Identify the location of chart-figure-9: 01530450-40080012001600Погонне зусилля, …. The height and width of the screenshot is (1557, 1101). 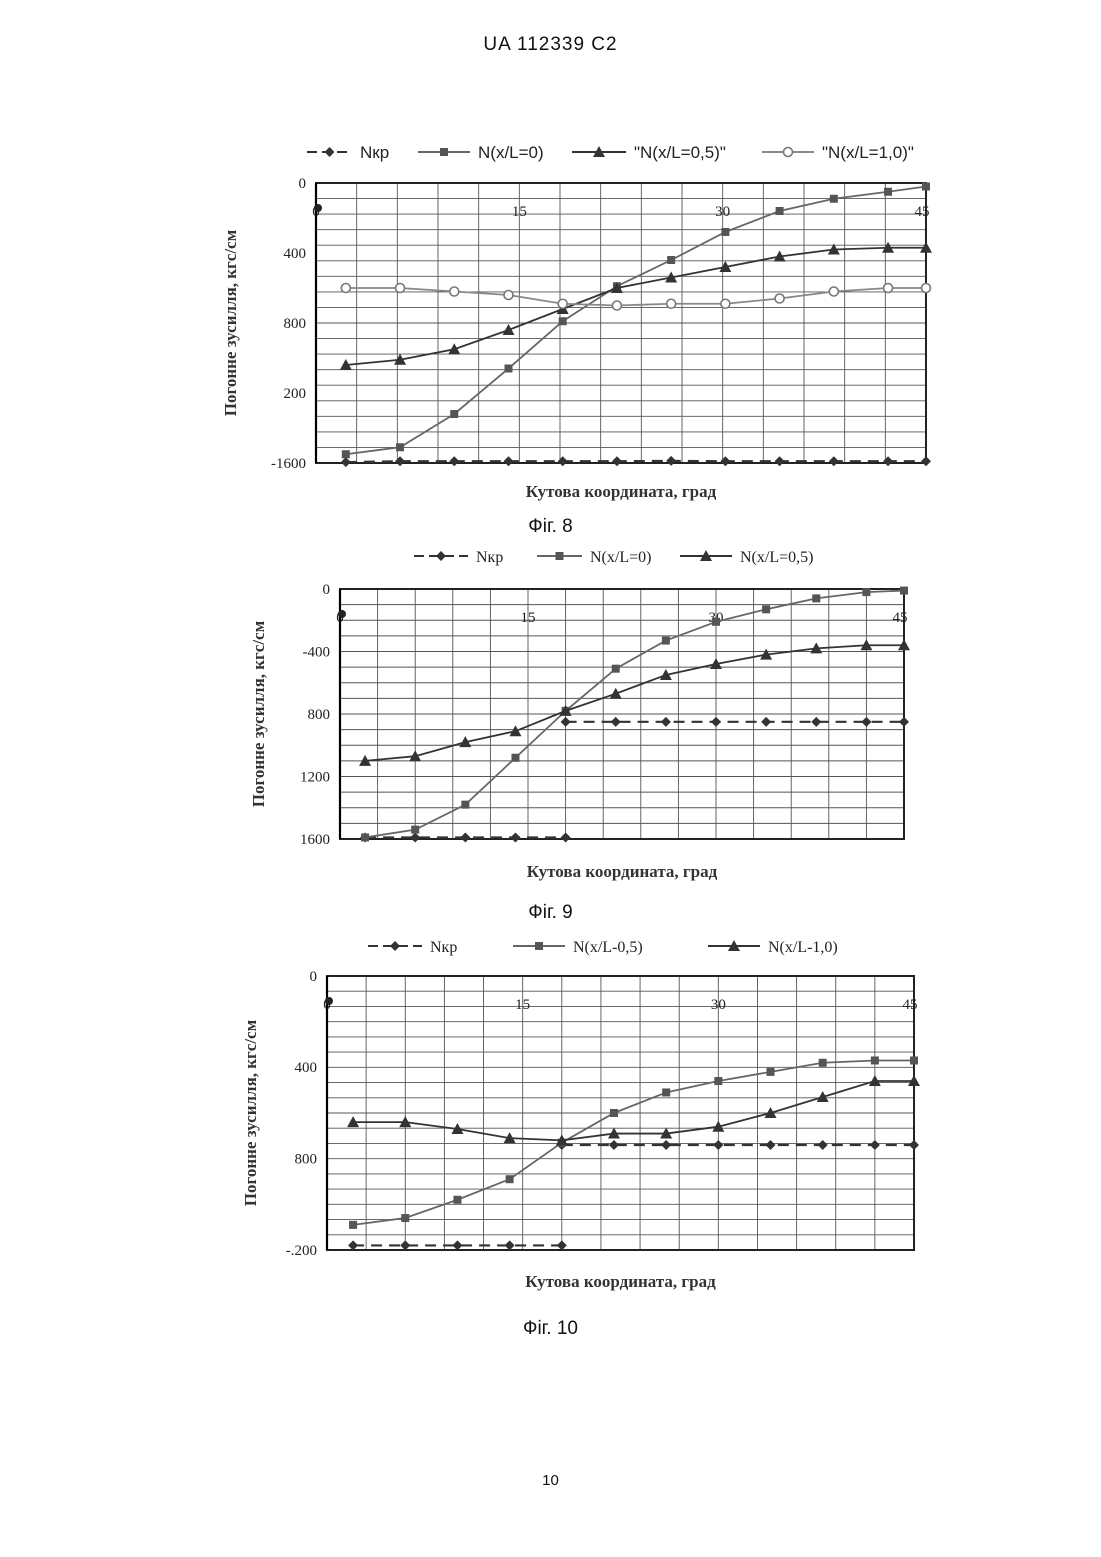
(579, 715).